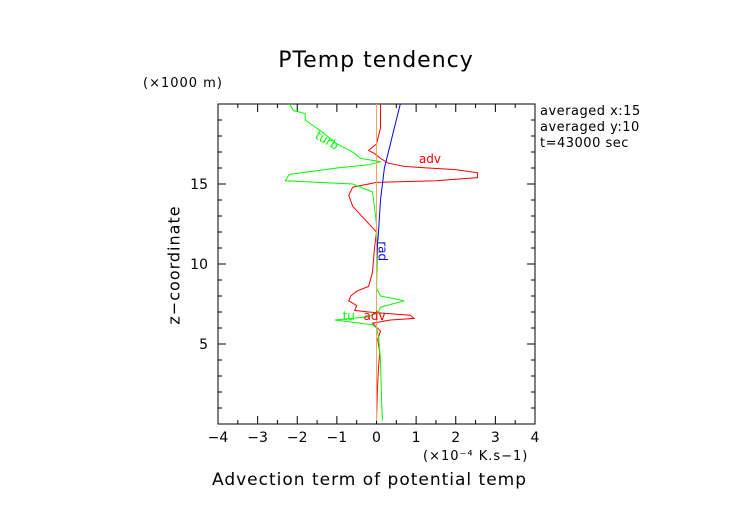 The height and width of the screenshot is (532, 752). Describe the element at coordinates (183, 83) in the screenshot. I see `y-axis-unit: (×1000 m)` at that location.